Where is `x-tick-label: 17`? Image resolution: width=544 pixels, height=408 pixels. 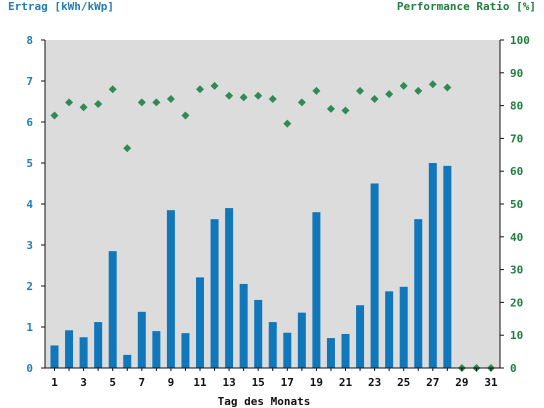 x-tick-label: 17 is located at coordinates (287, 382).